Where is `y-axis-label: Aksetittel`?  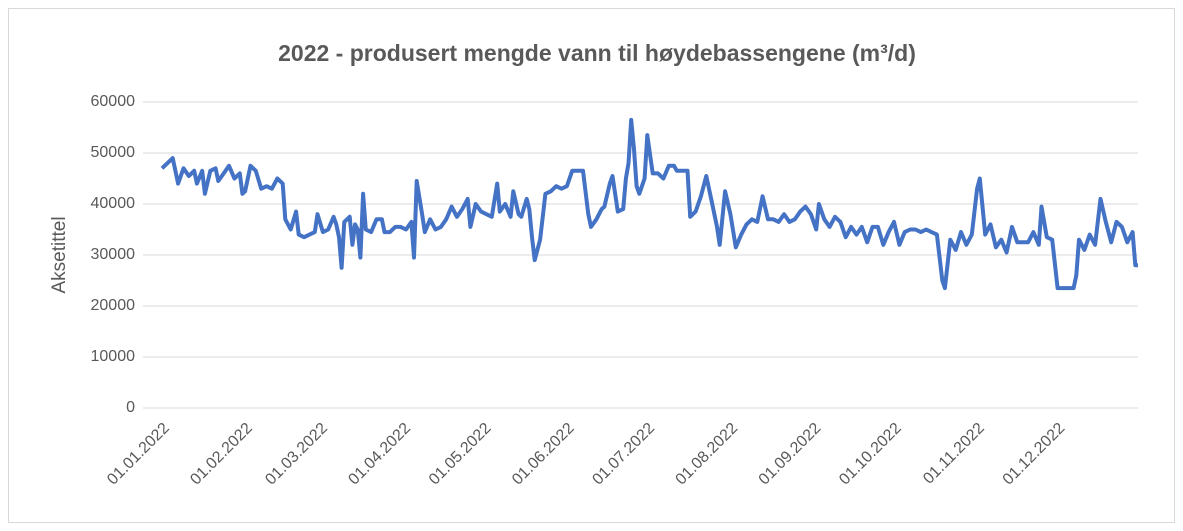
y-axis-label: Aksetittel is located at coordinates (59, 254).